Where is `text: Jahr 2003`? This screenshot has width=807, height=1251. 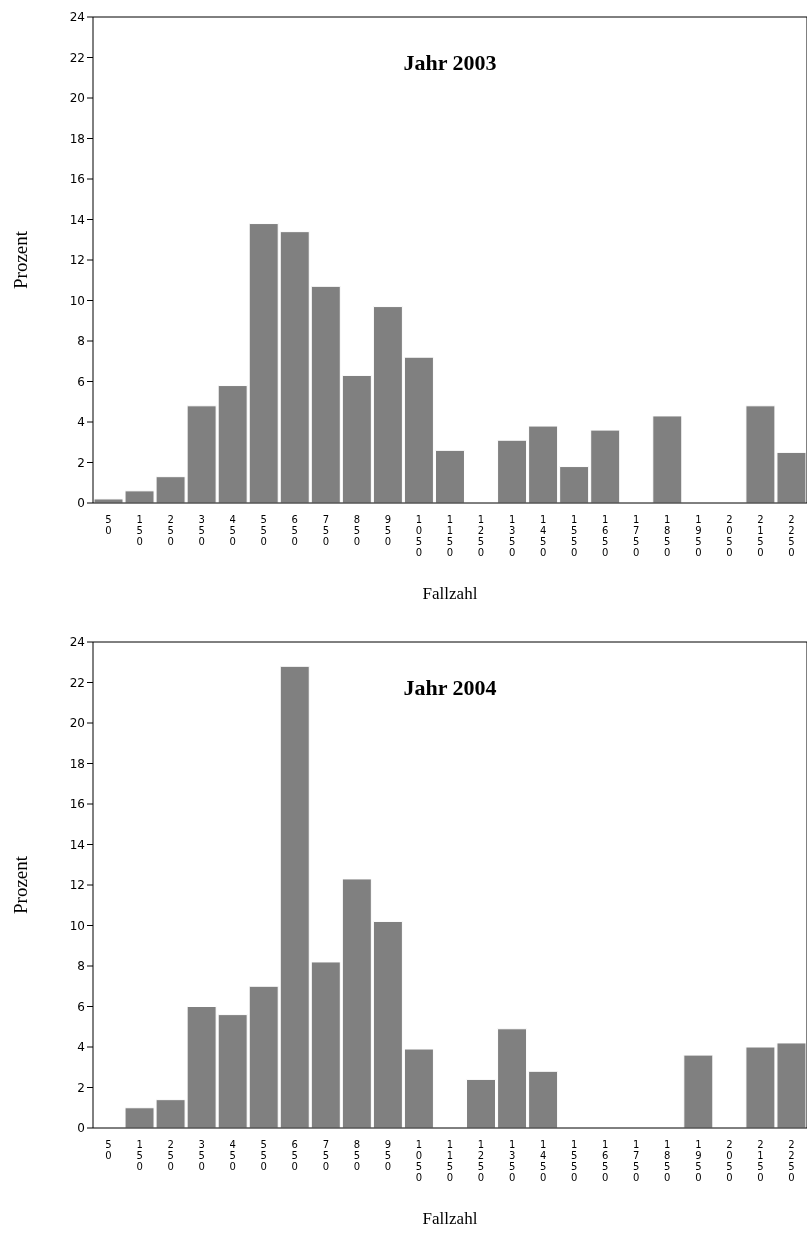 text: Jahr 2003 is located at coordinates (450, 63).